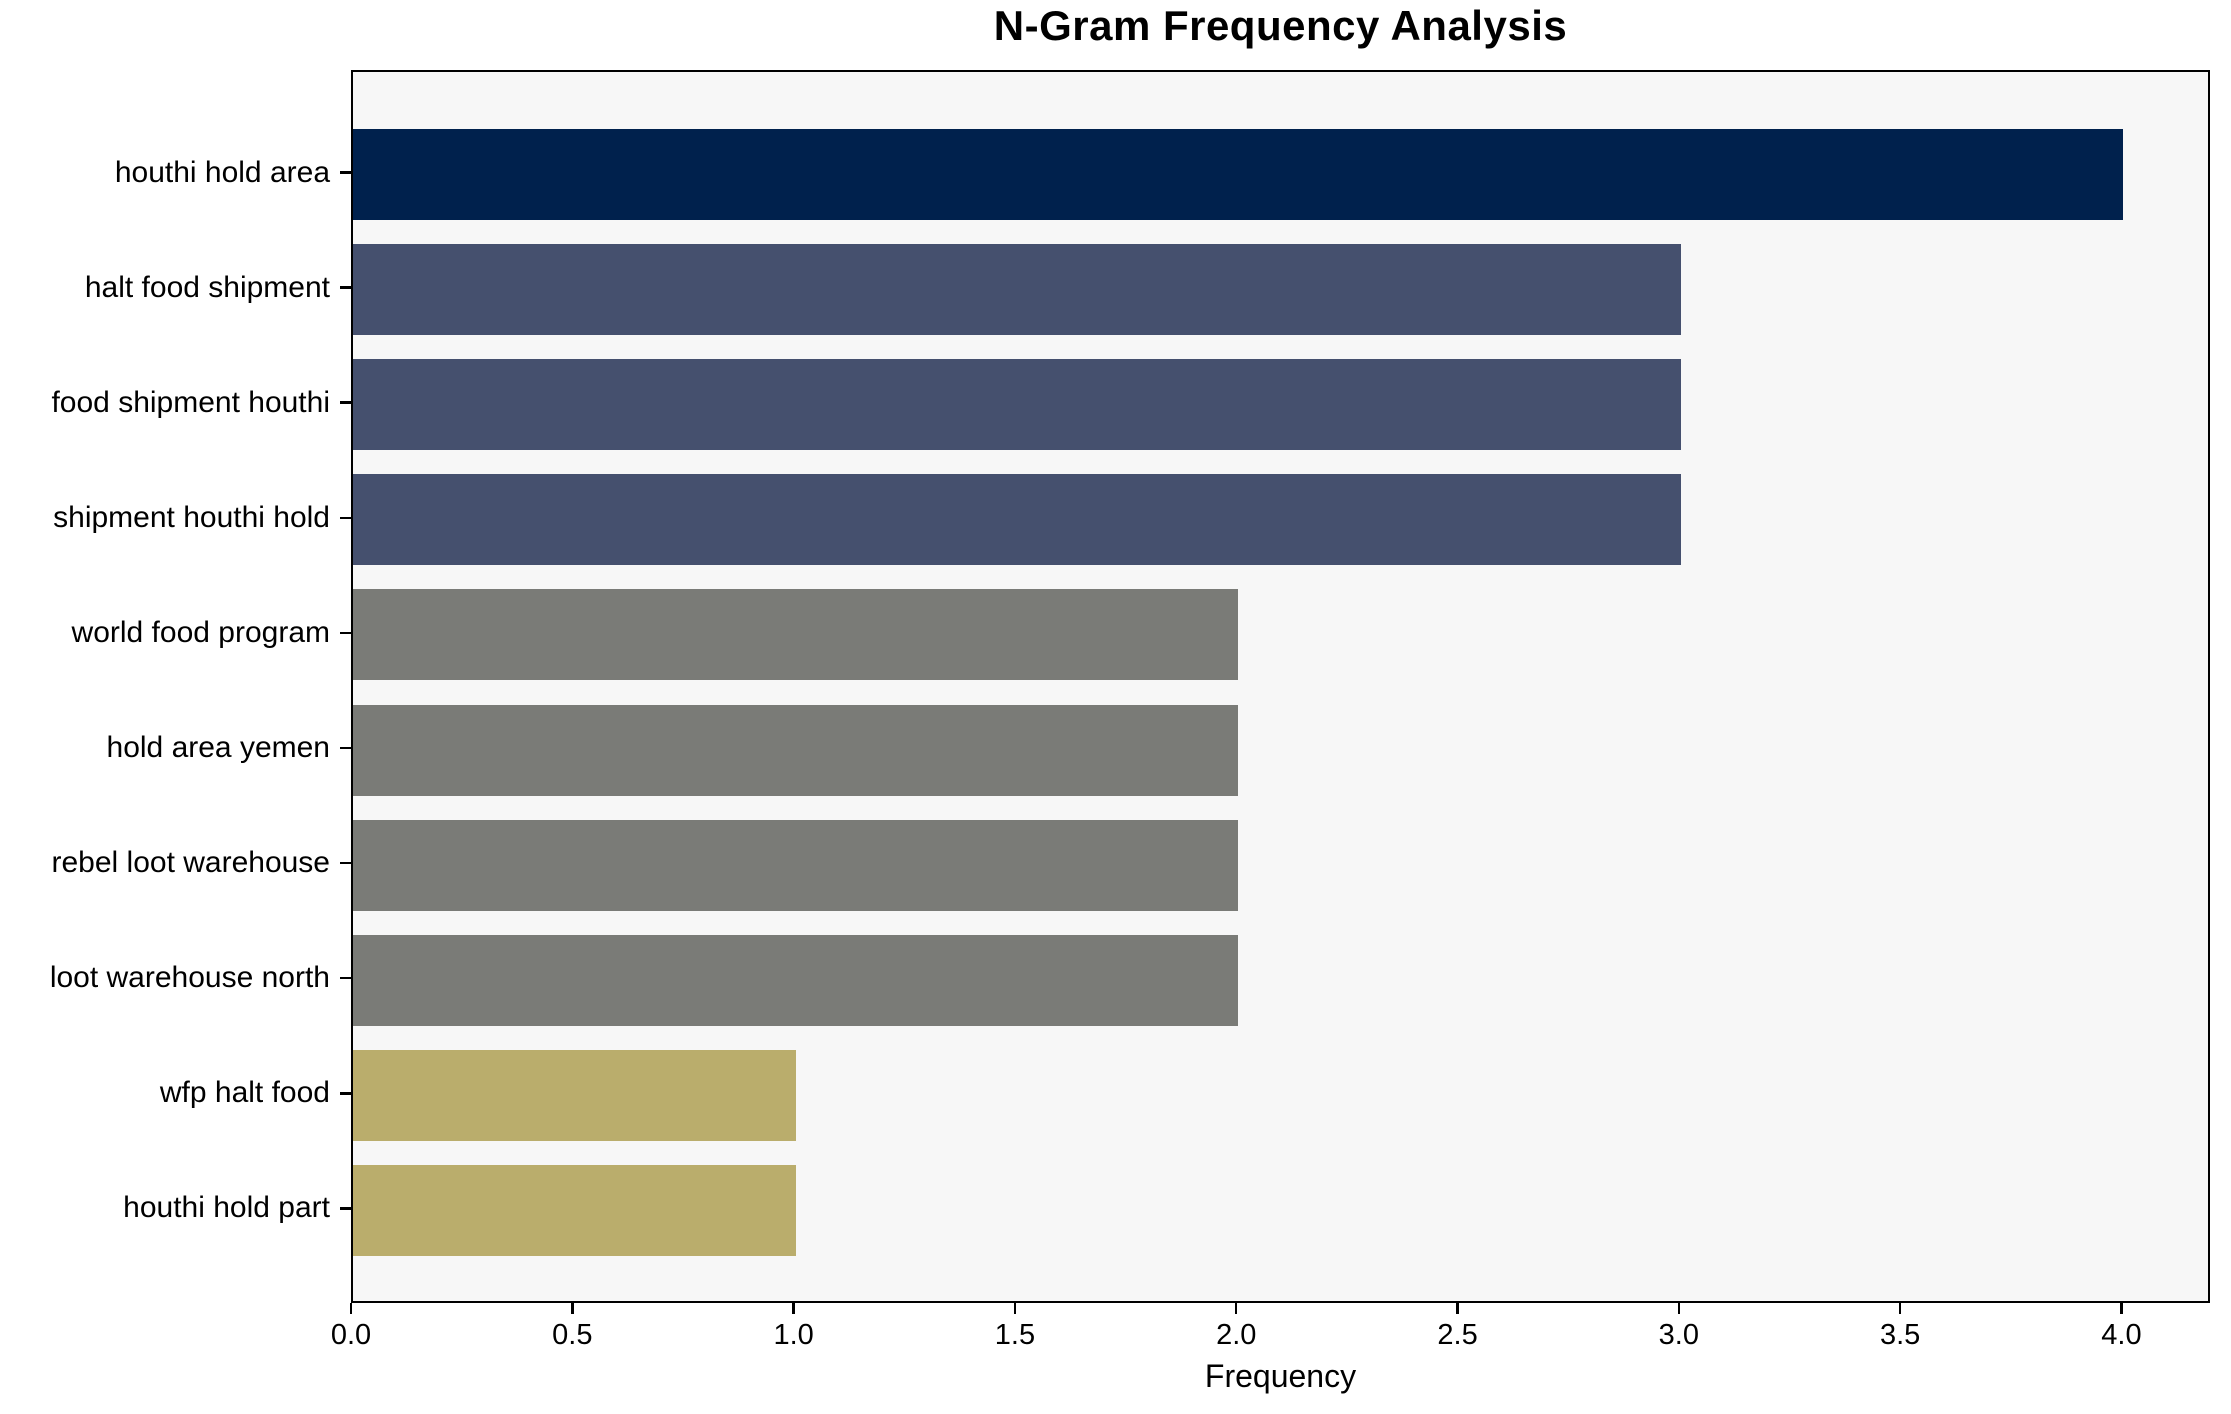  What do you see at coordinates (574, 1095) in the screenshot?
I see `bar-wfp-halt-food` at bounding box center [574, 1095].